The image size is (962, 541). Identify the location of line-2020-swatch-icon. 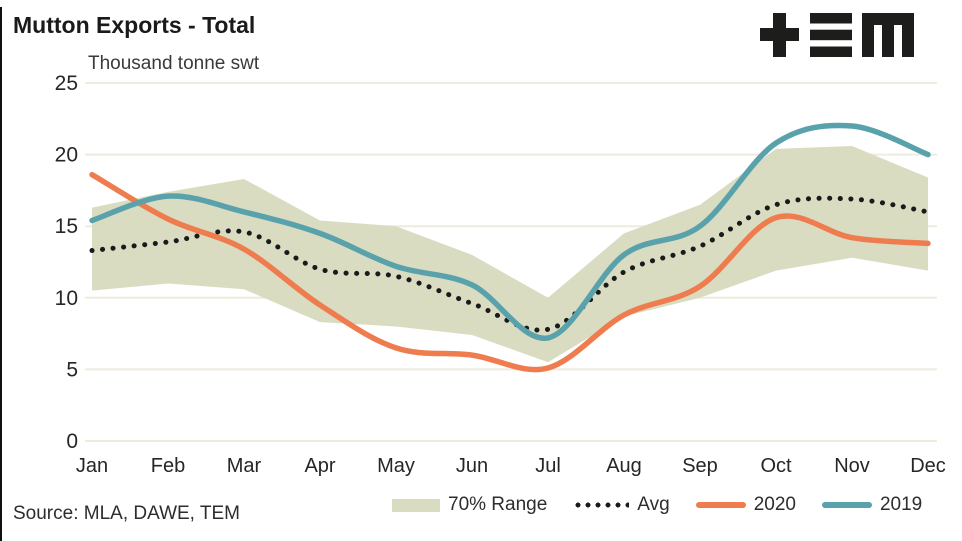
(720, 505).